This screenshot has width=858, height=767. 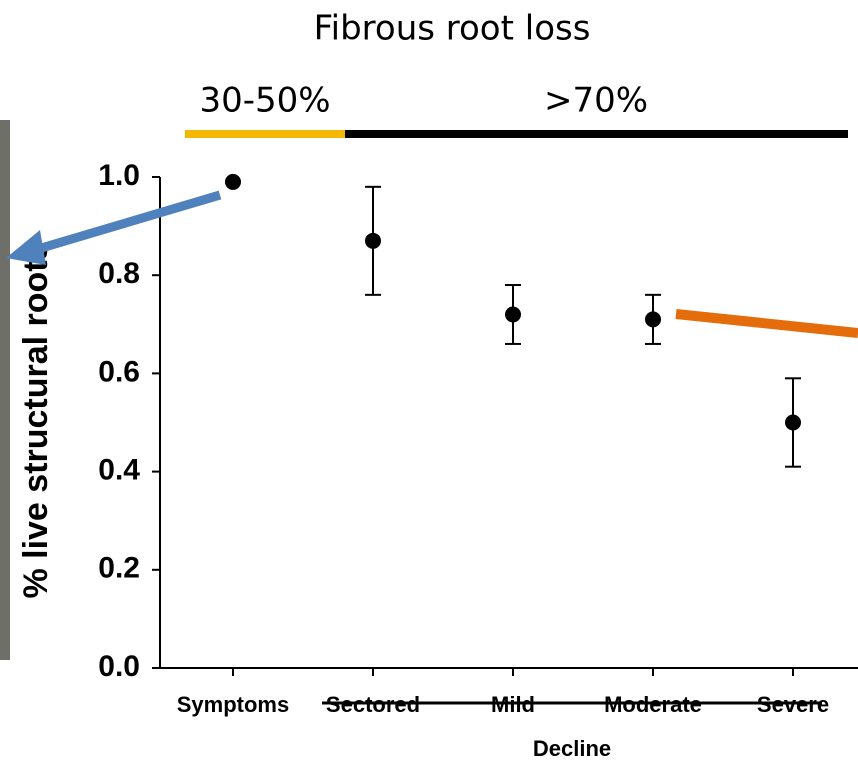 What do you see at coordinates (233, 704) in the screenshot?
I see `x-tick-label: Symptoms` at bounding box center [233, 704].